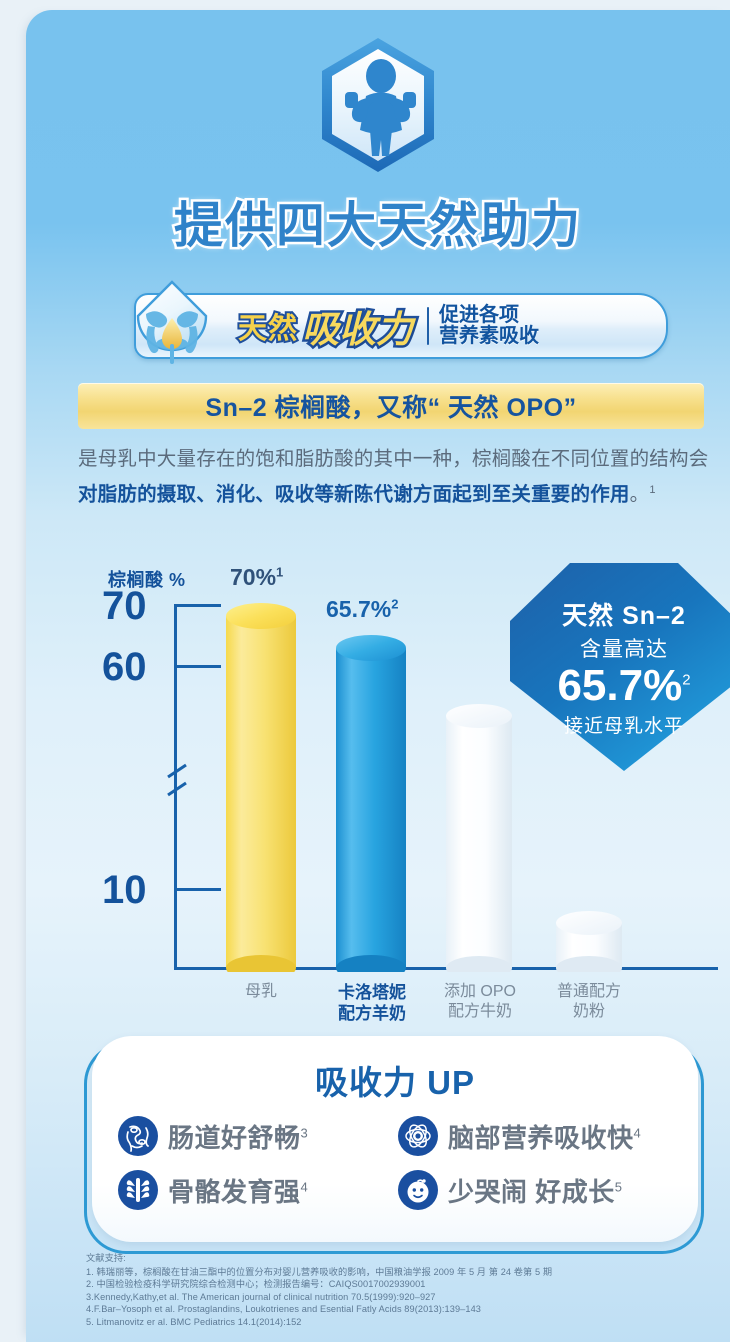  I want to click on banner-highlight-label: 吸收力, so click(358, 330).